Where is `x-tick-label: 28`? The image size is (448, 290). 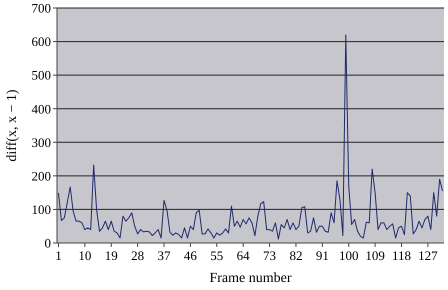 x-tick-label: 28 is located at coordinates (137, 255).